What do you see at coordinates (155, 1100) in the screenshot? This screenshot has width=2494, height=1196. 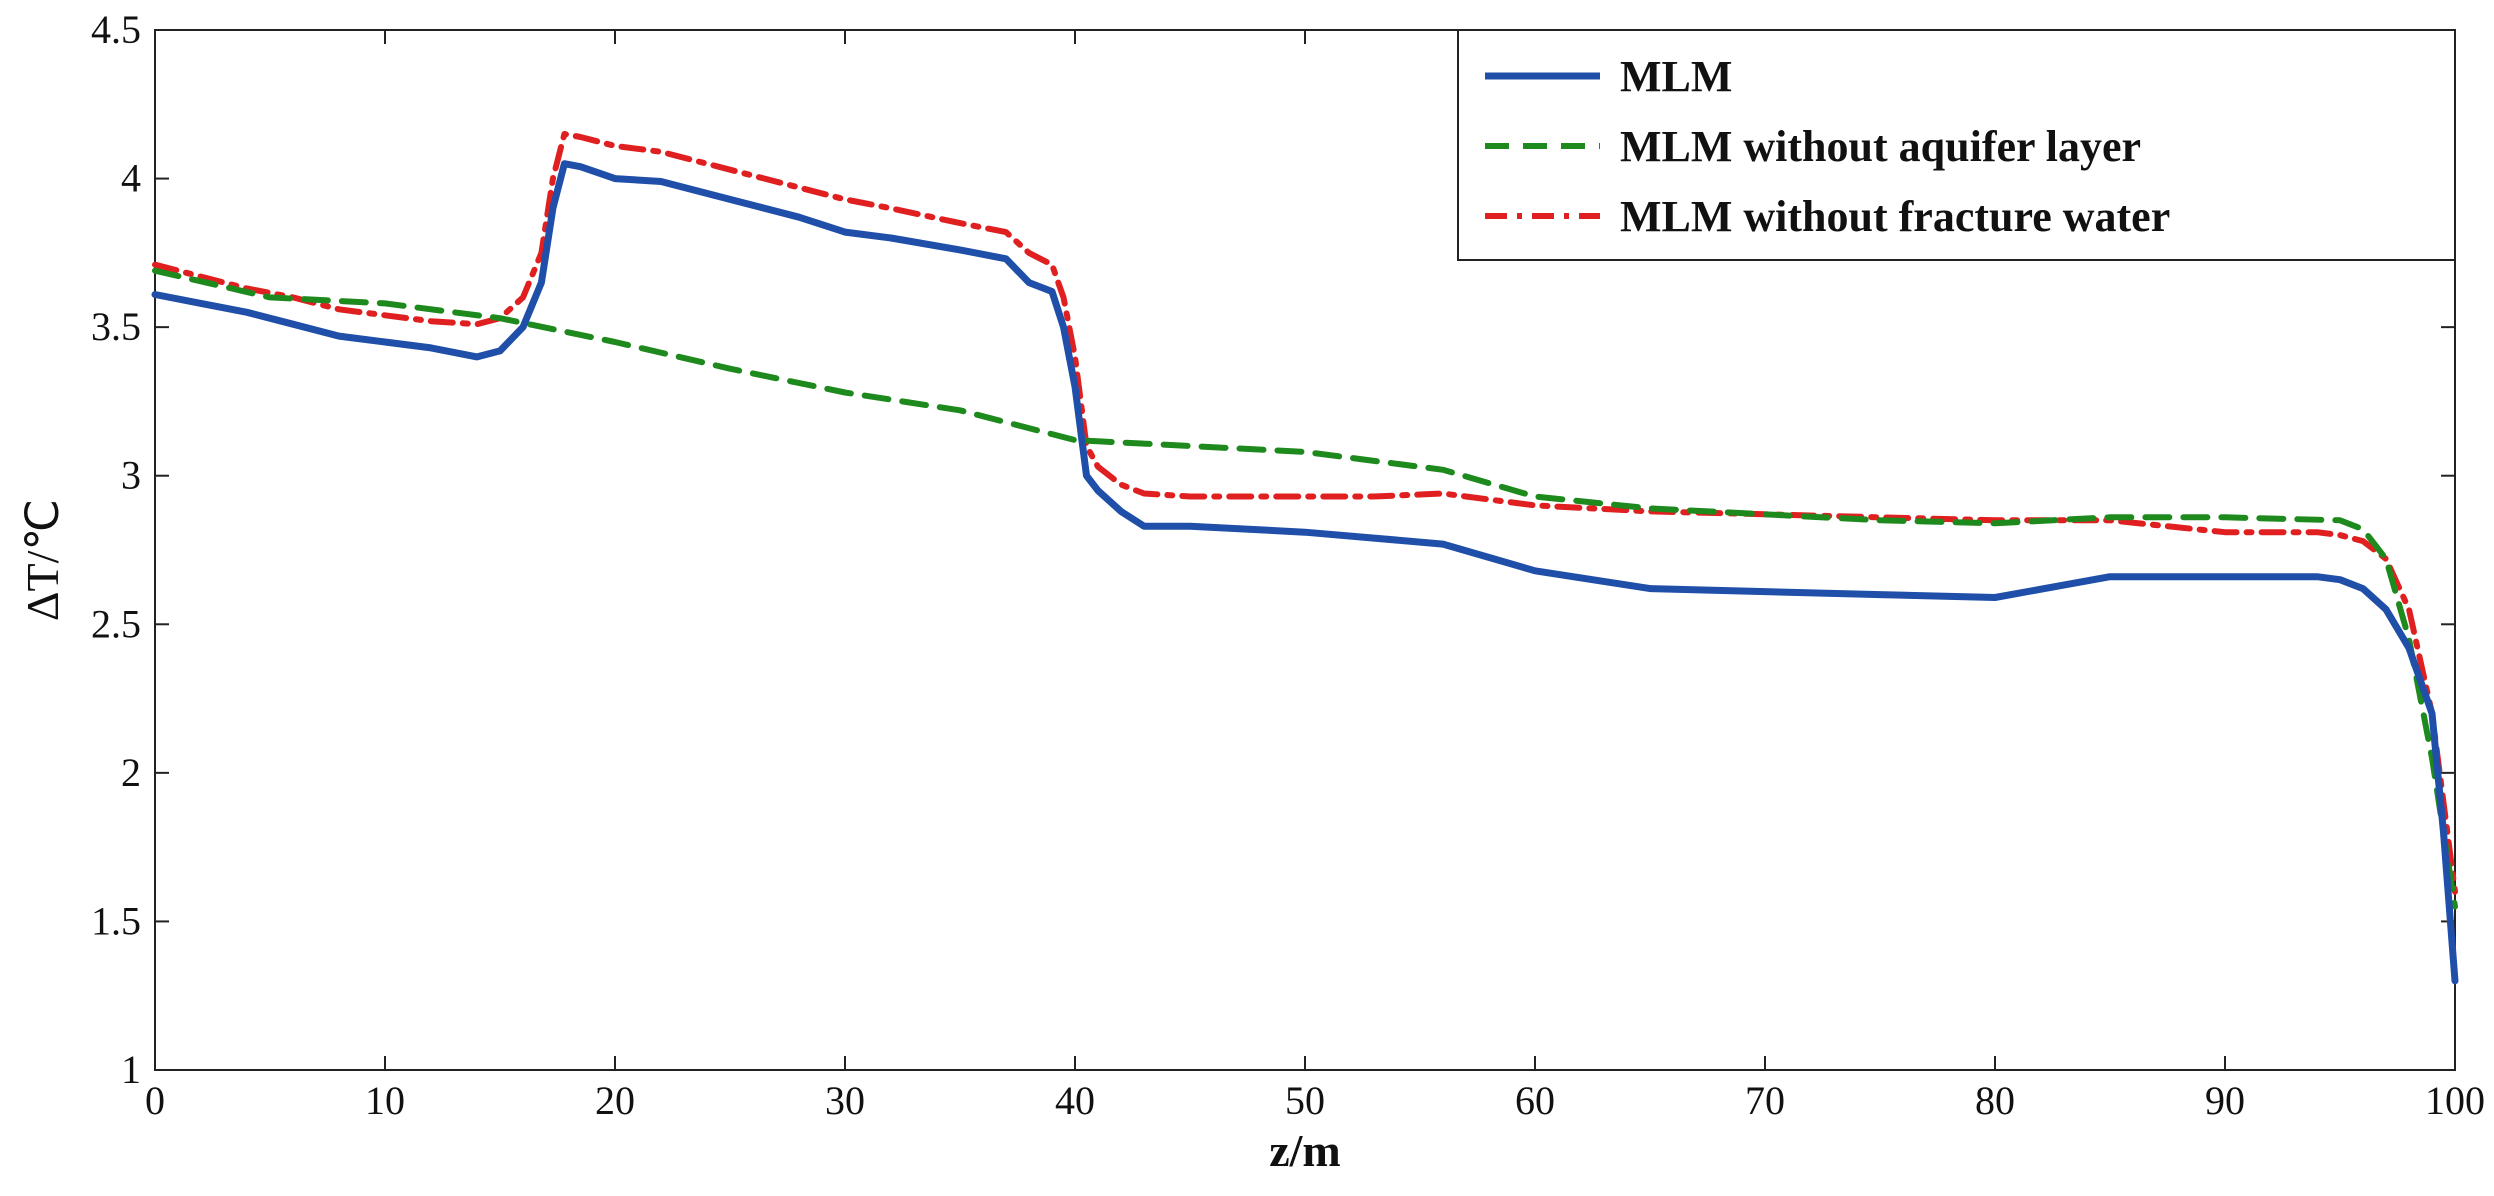 I see `x-tick-label: 0` at bounding box center [155, 1100].